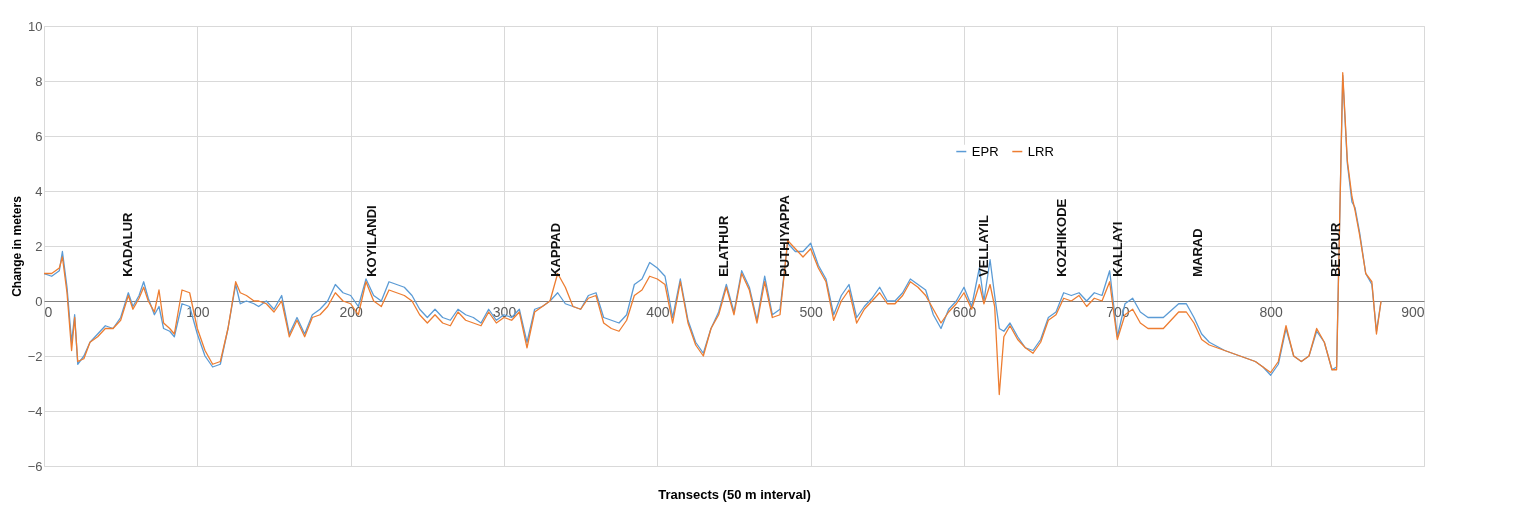  I want to click on annotation: MARAD, so click(1197, 252).